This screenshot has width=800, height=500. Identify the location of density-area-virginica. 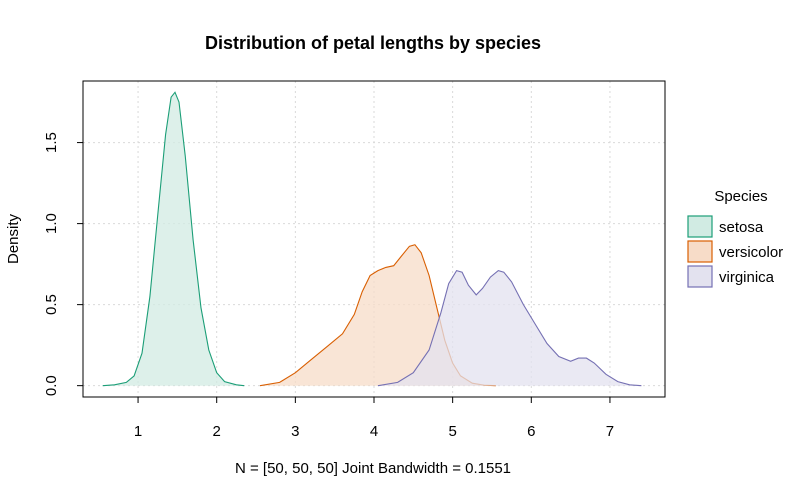
(509, 328).